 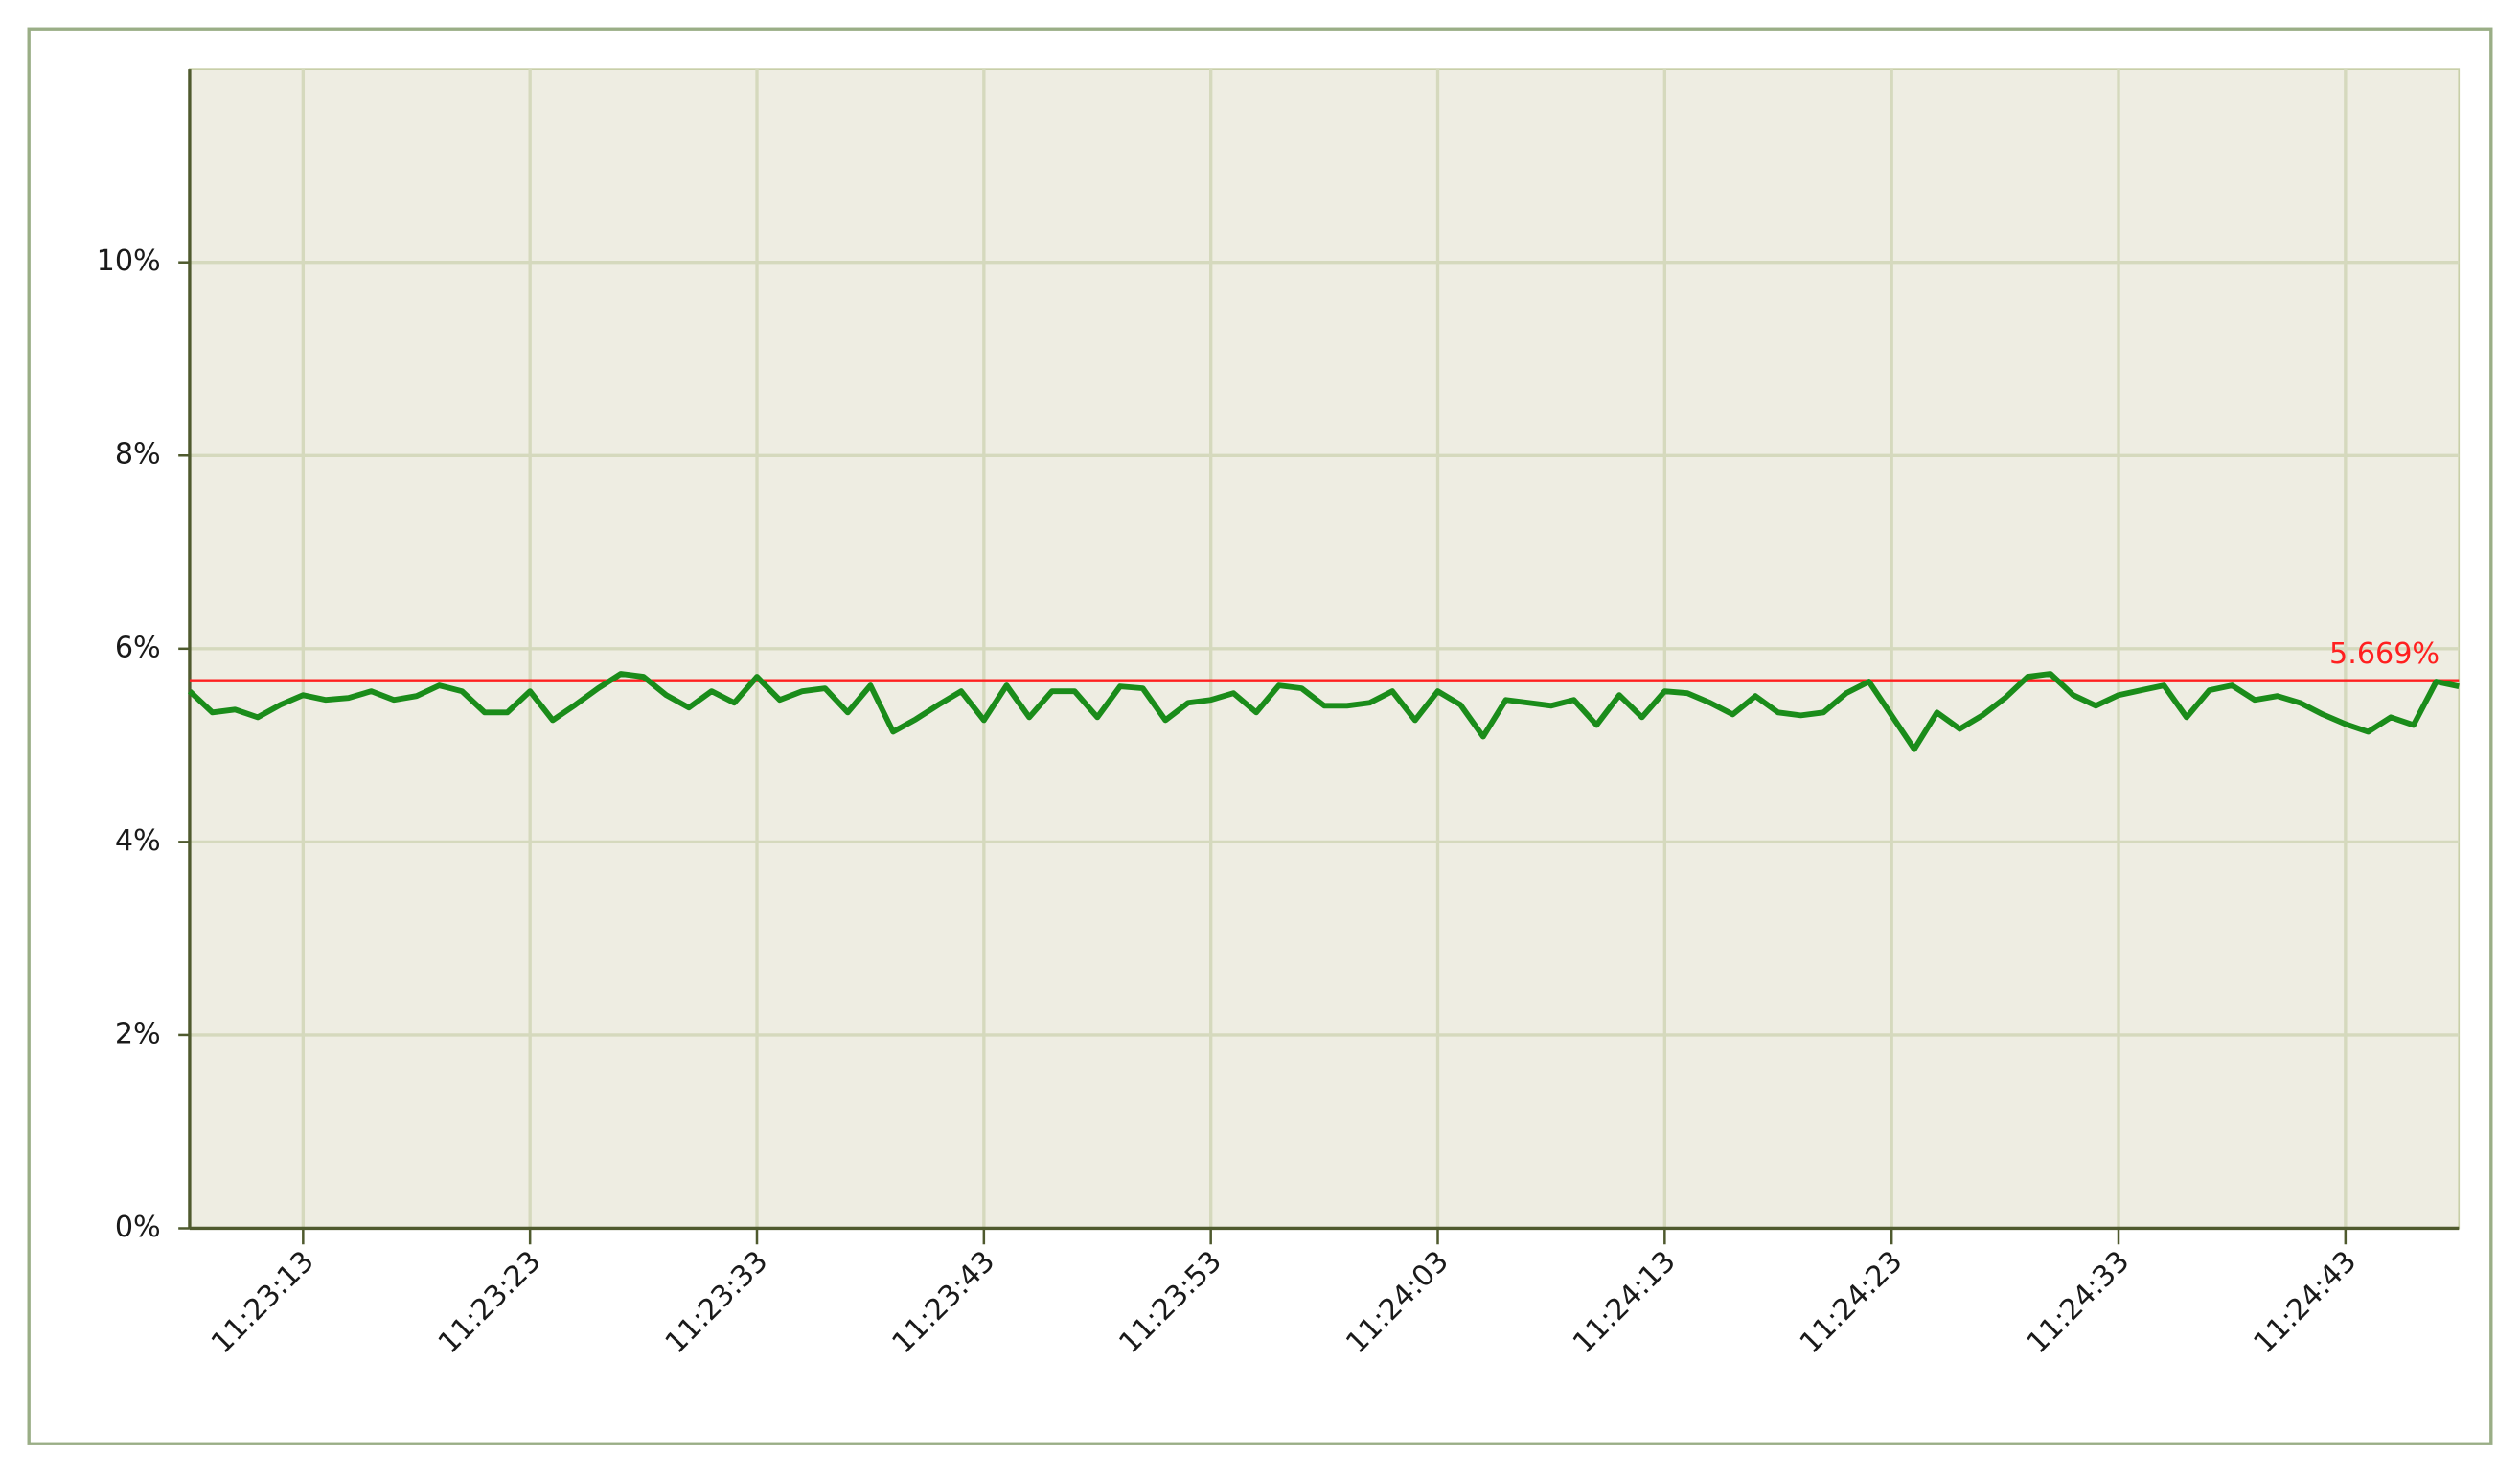 What do you see at coordinates (138, 841) in the screenshot?
I see `y-tick-label: 4%` at bounding box center [138, 841].